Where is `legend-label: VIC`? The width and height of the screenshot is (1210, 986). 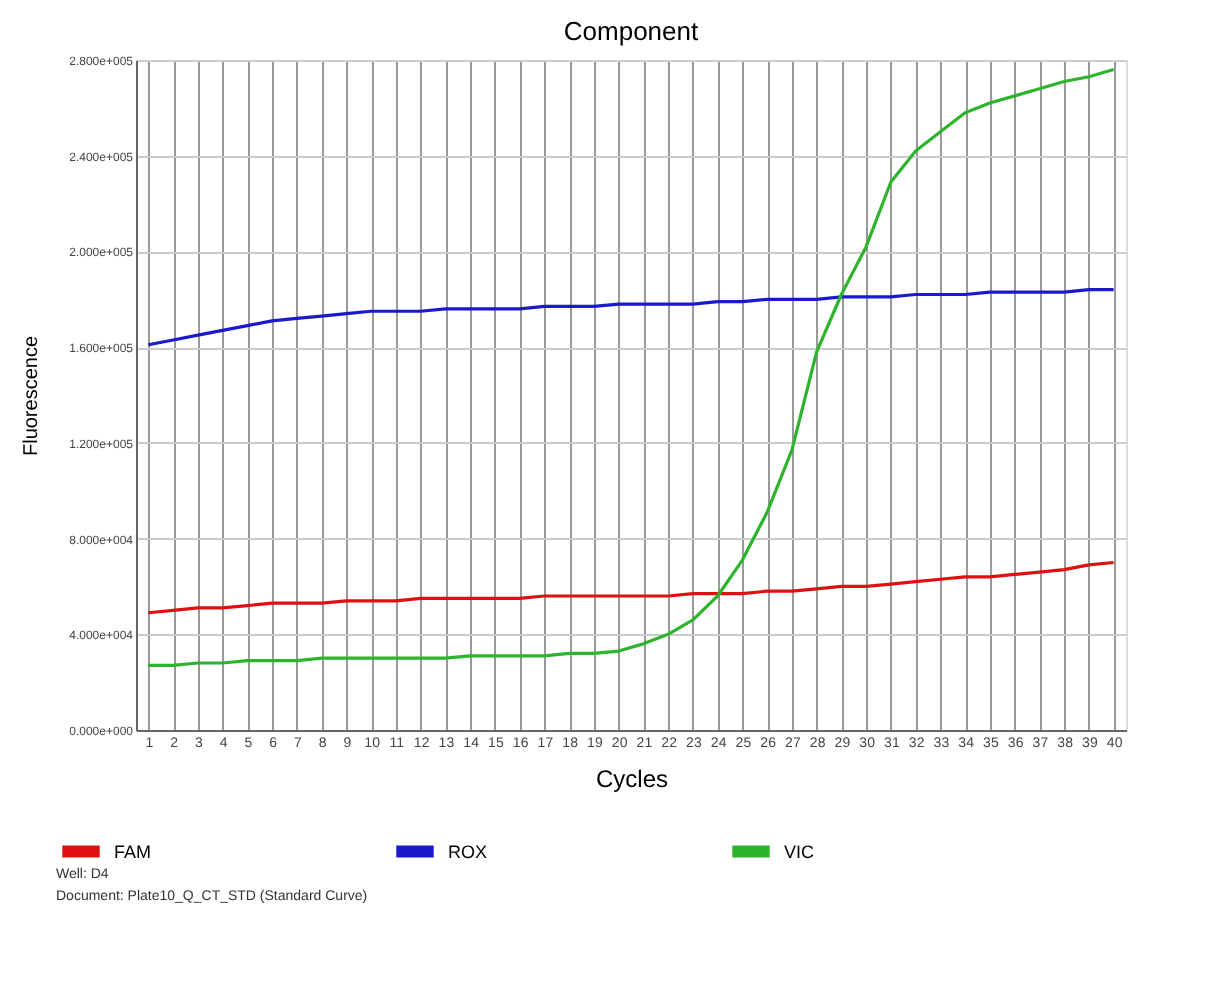
legend-label: VIC is located at coordinates (800, 851).